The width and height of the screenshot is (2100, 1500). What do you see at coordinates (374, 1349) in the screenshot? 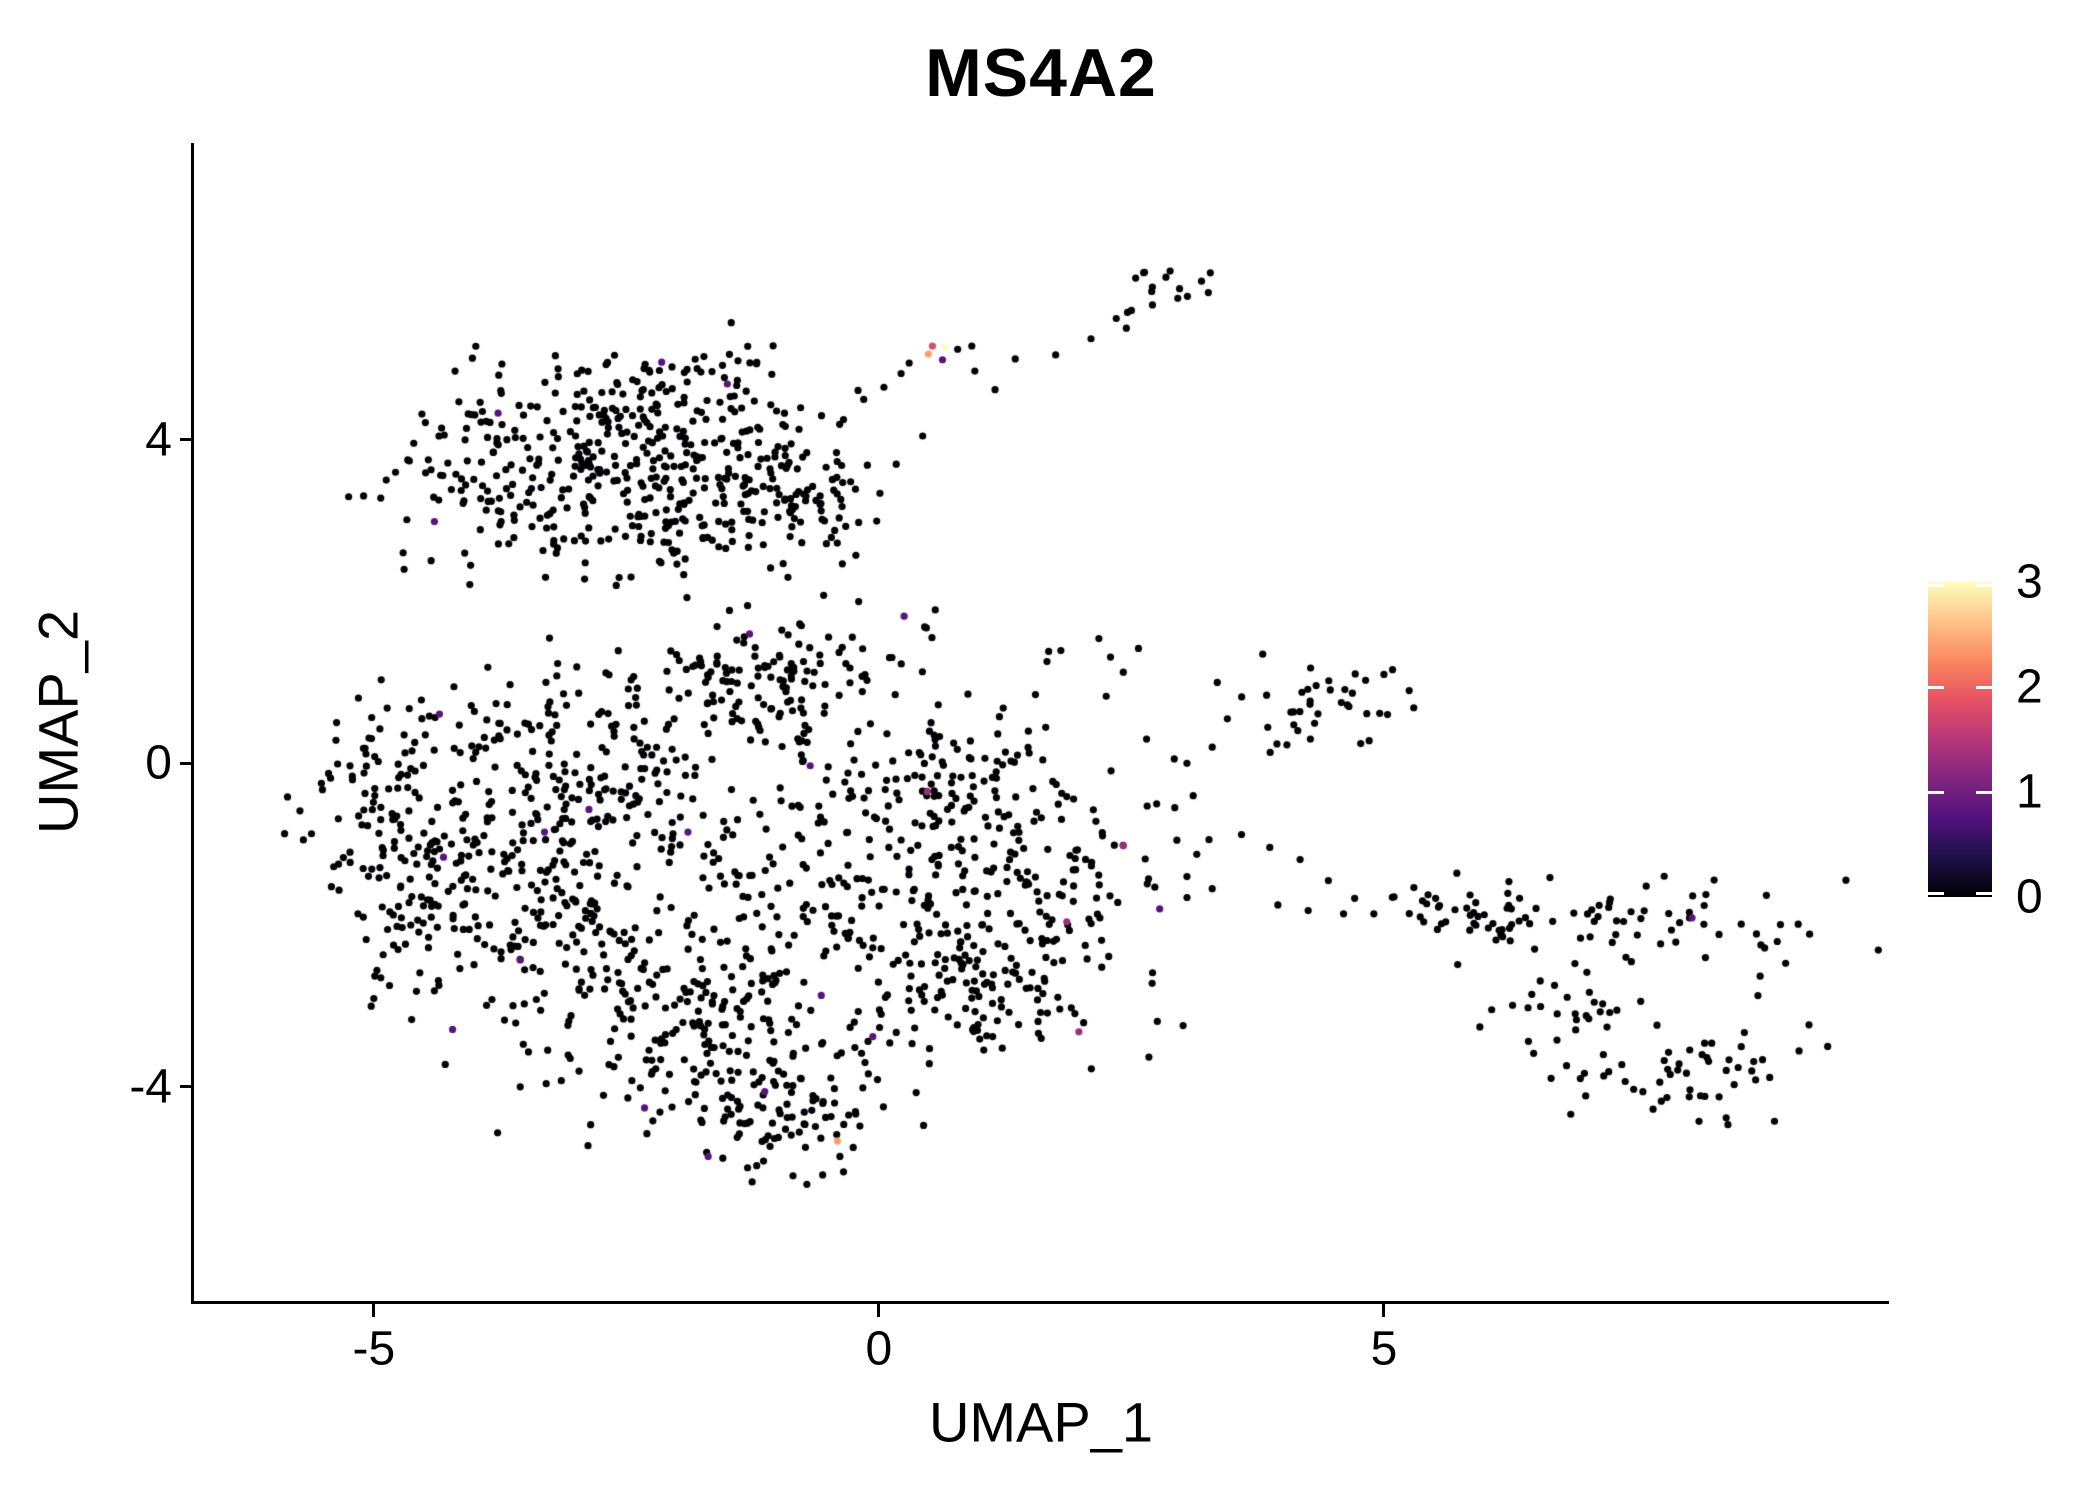
I see `x-tick-label: -5` at bounding box center [374, 1349].